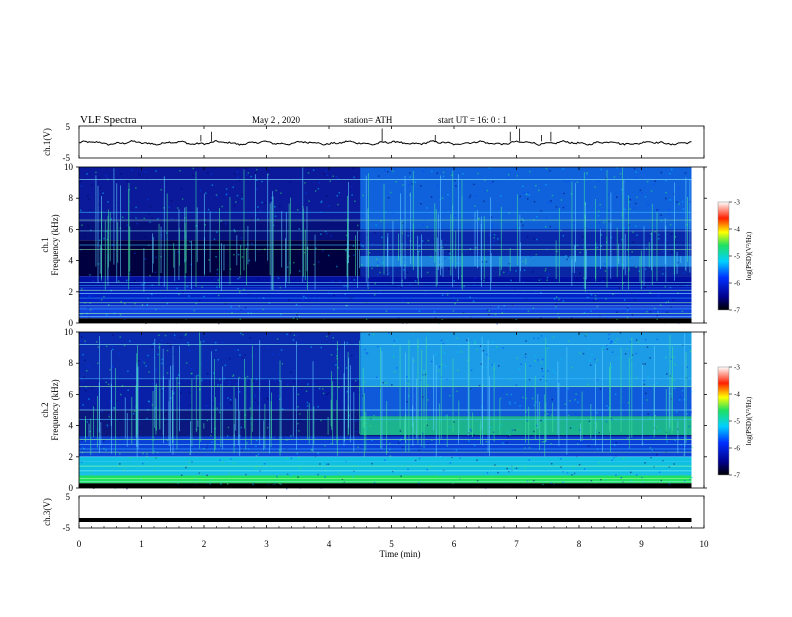 The height and width of the screenshot is (617, 792). I want to click on ytick-label: 2, so click(71, 292).